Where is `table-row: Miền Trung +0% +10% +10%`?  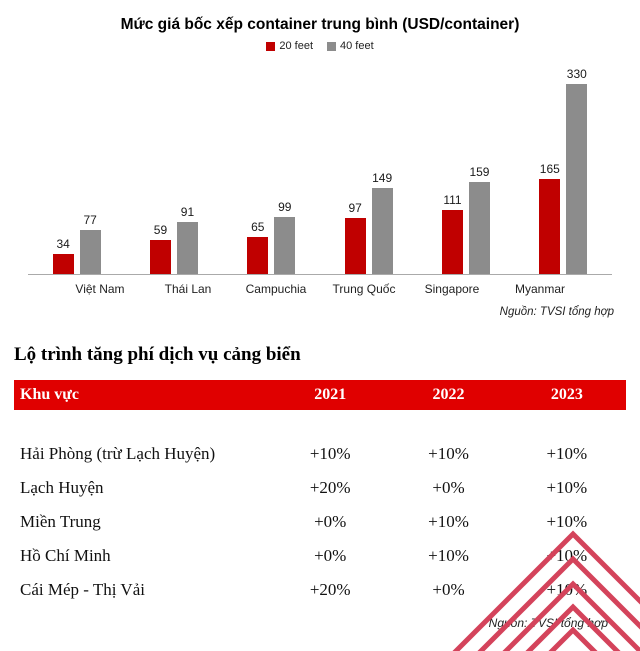
table-row: Miền Trung +0% +10% +10% is located at coordinates (320, 522).